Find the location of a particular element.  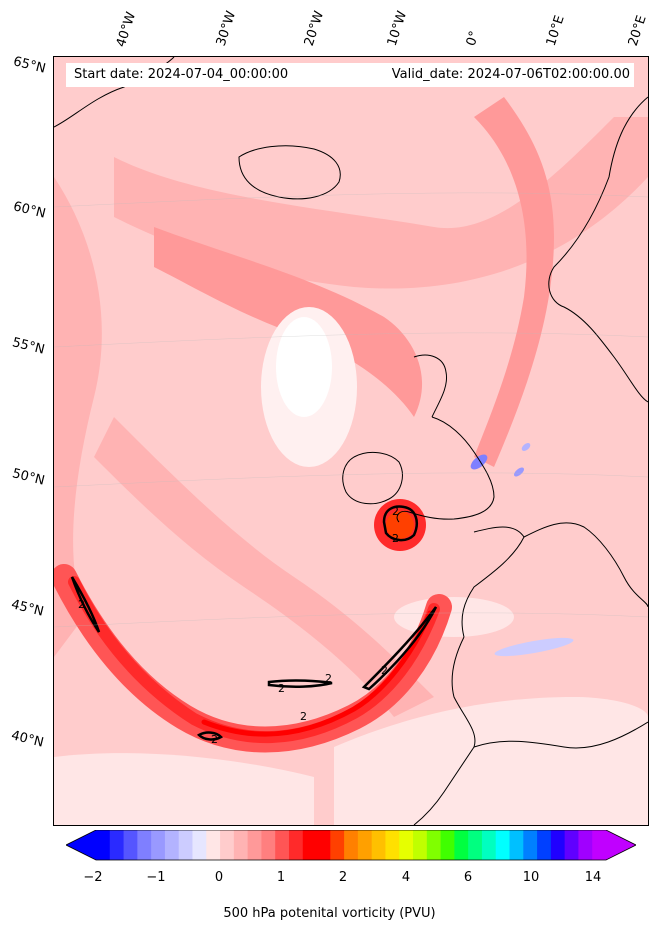

colorbar-tick: 4 is located at coordinates (406, 877).